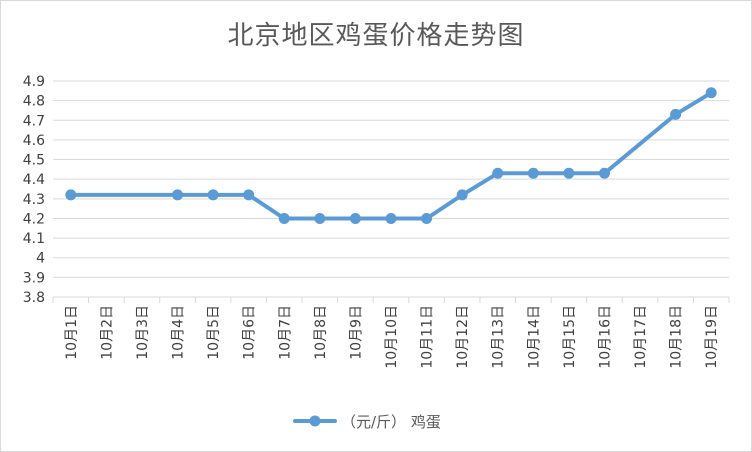 The height and width of the screenshot is (452, 752). I want to click on y-tick-label: 4.4, so click(34, 180).